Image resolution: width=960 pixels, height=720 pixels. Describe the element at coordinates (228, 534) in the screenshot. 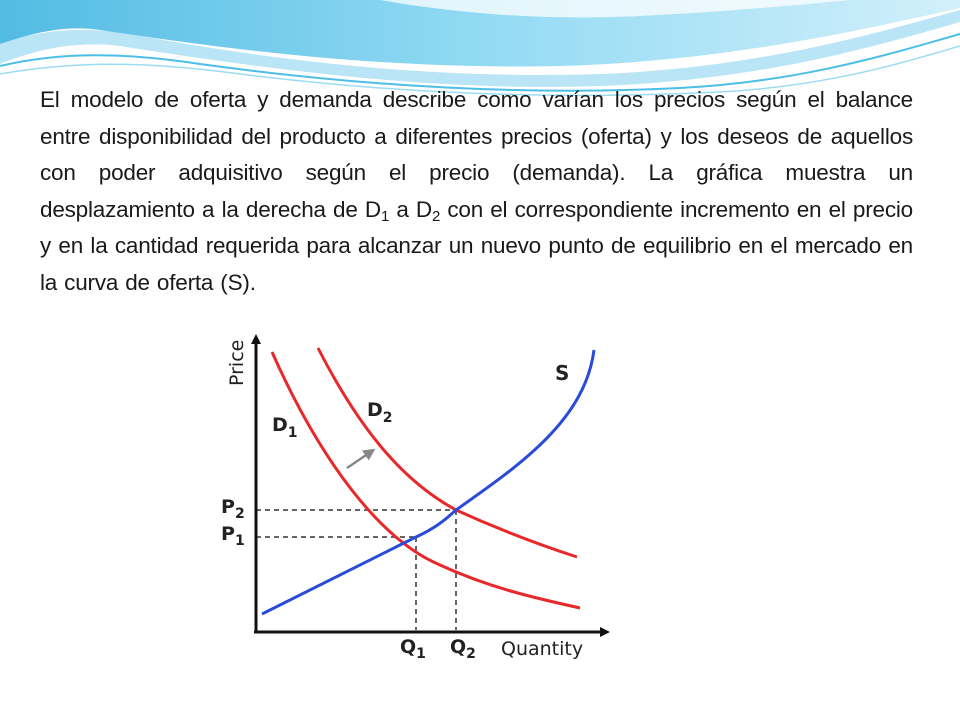

I see `p1-label-main: P` at that location.